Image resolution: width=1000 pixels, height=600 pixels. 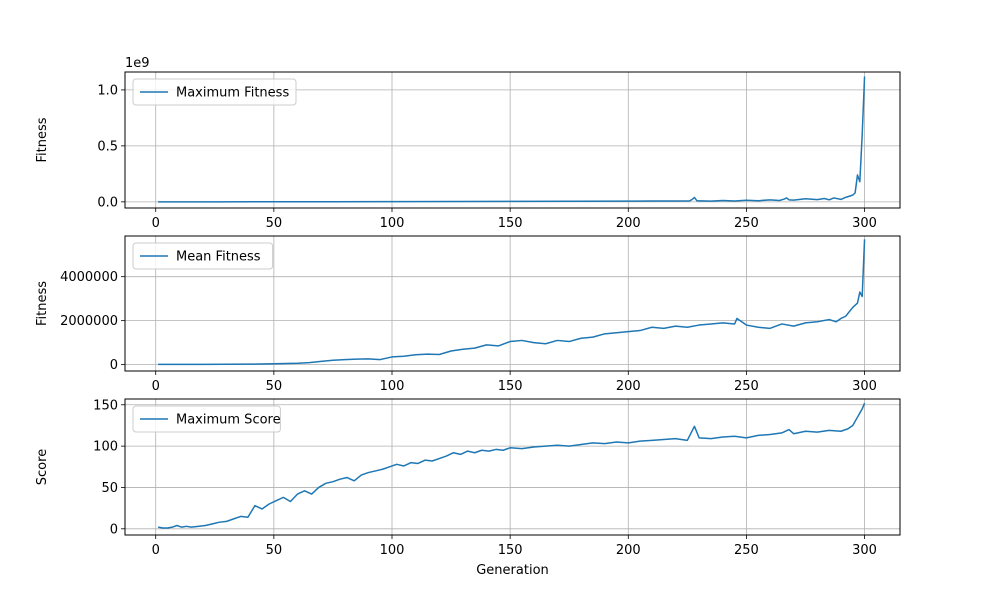 What do you see at coordinates (107, 202) in the screenshot?
I see `y-tick-label: 0.0` at bounding box center [107, 202].